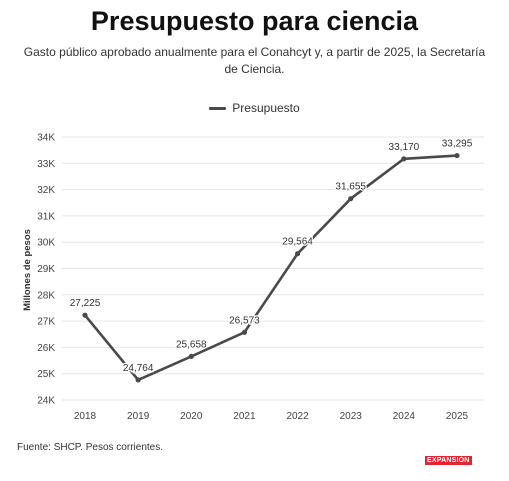  Describe the element at coordinates (404, 147) in the screenshot. I see `data-label: 33,170` at that location.